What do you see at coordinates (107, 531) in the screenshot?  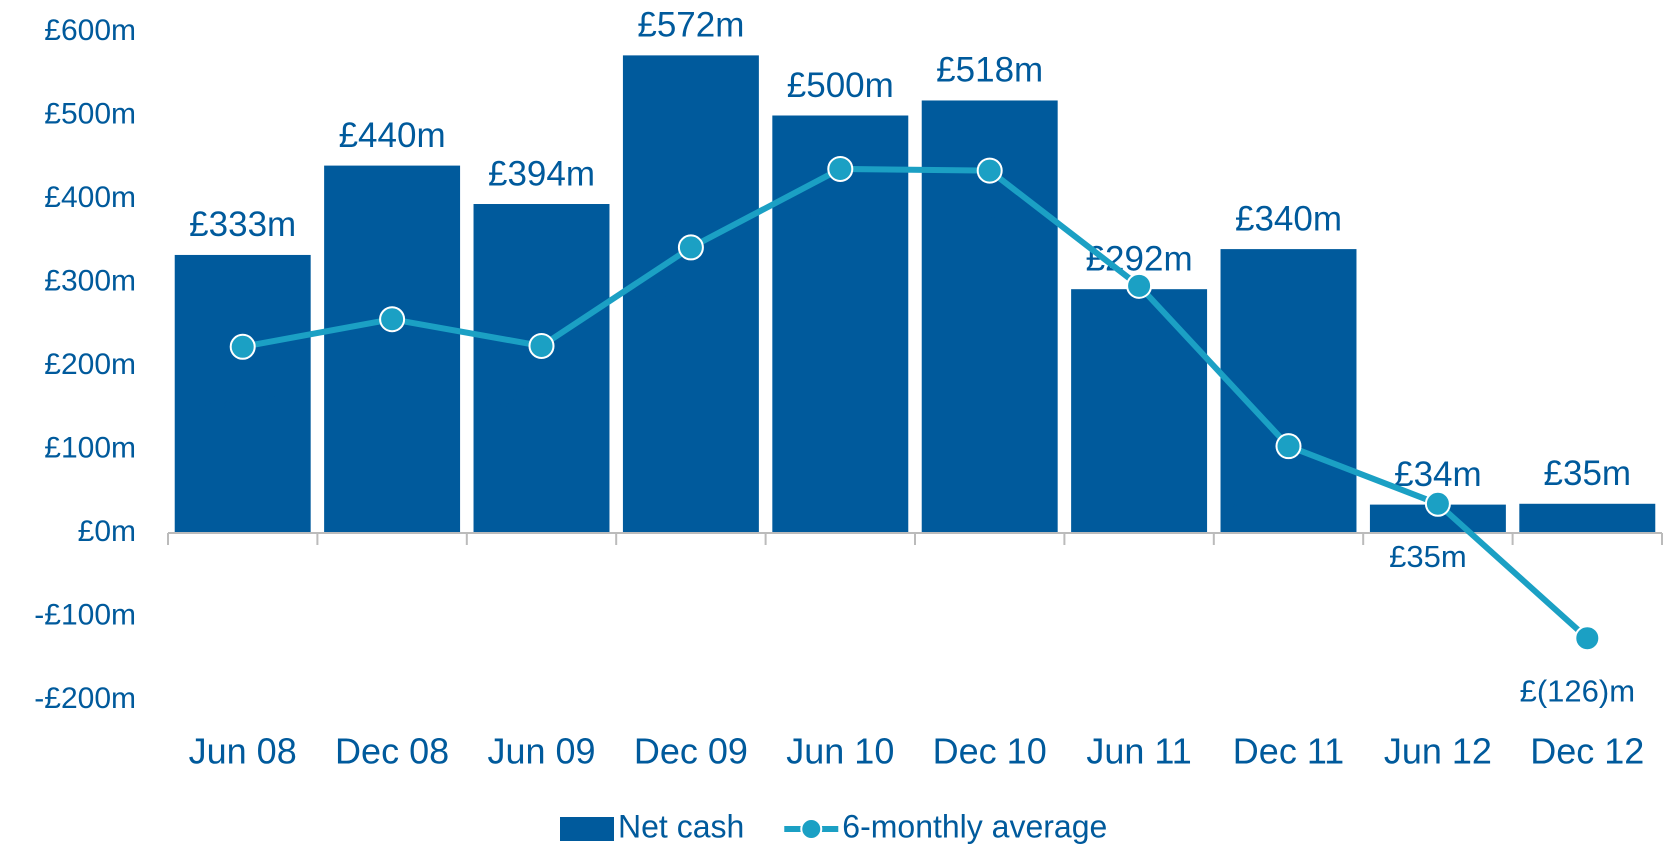 I see `y-tick-label: £0m` at bounding box center [107, 531].